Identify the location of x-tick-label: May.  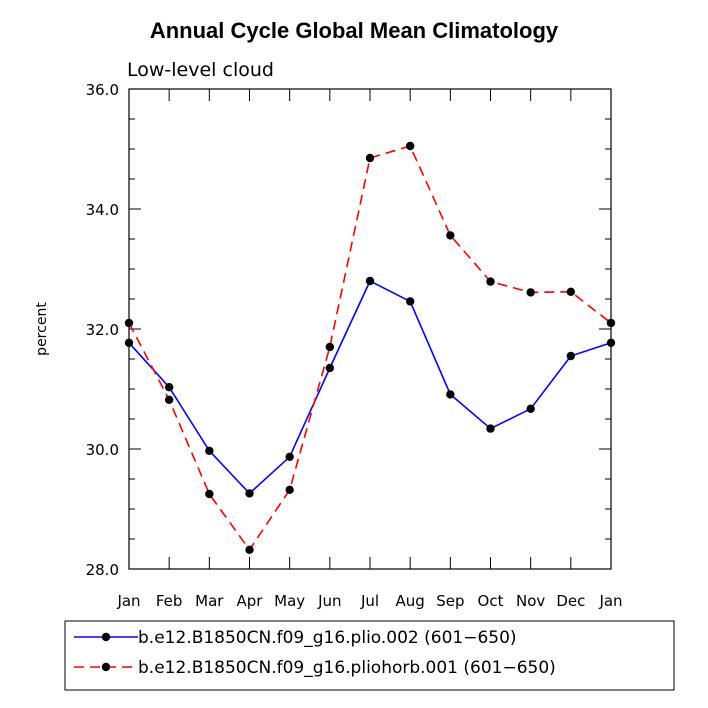
(289, 601).